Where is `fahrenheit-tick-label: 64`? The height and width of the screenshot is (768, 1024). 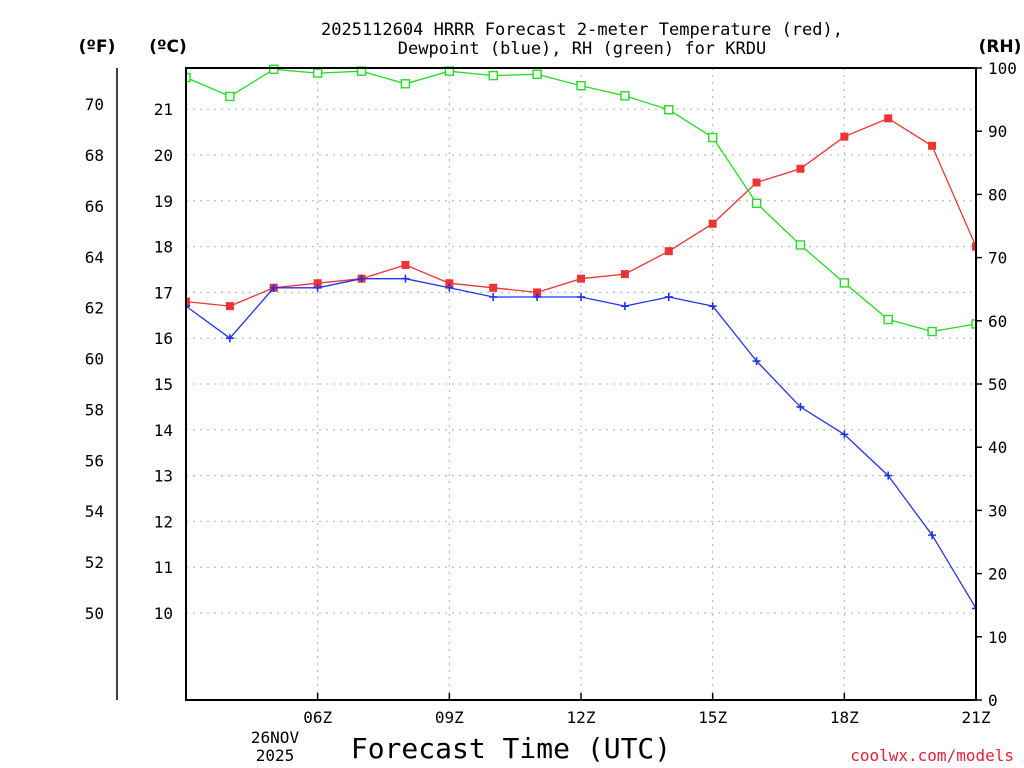
fahrenheit-tick-label: 64 is located at coordinates (94, 257).